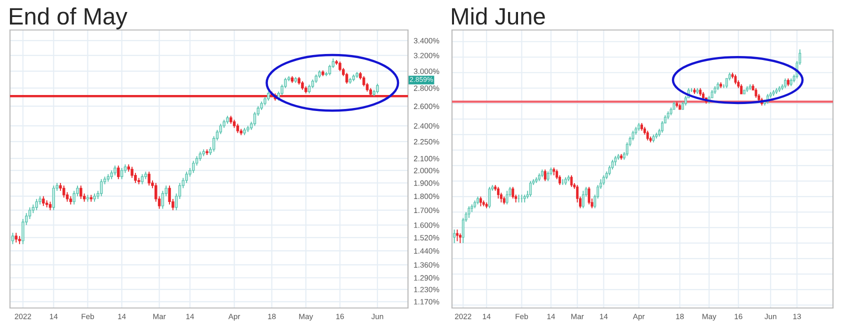 The height and width of the screenshot is (323, 862). Describe the element at coordinates (498, 16) in the screenshot. I see `chart-title: Mid June` at that location.